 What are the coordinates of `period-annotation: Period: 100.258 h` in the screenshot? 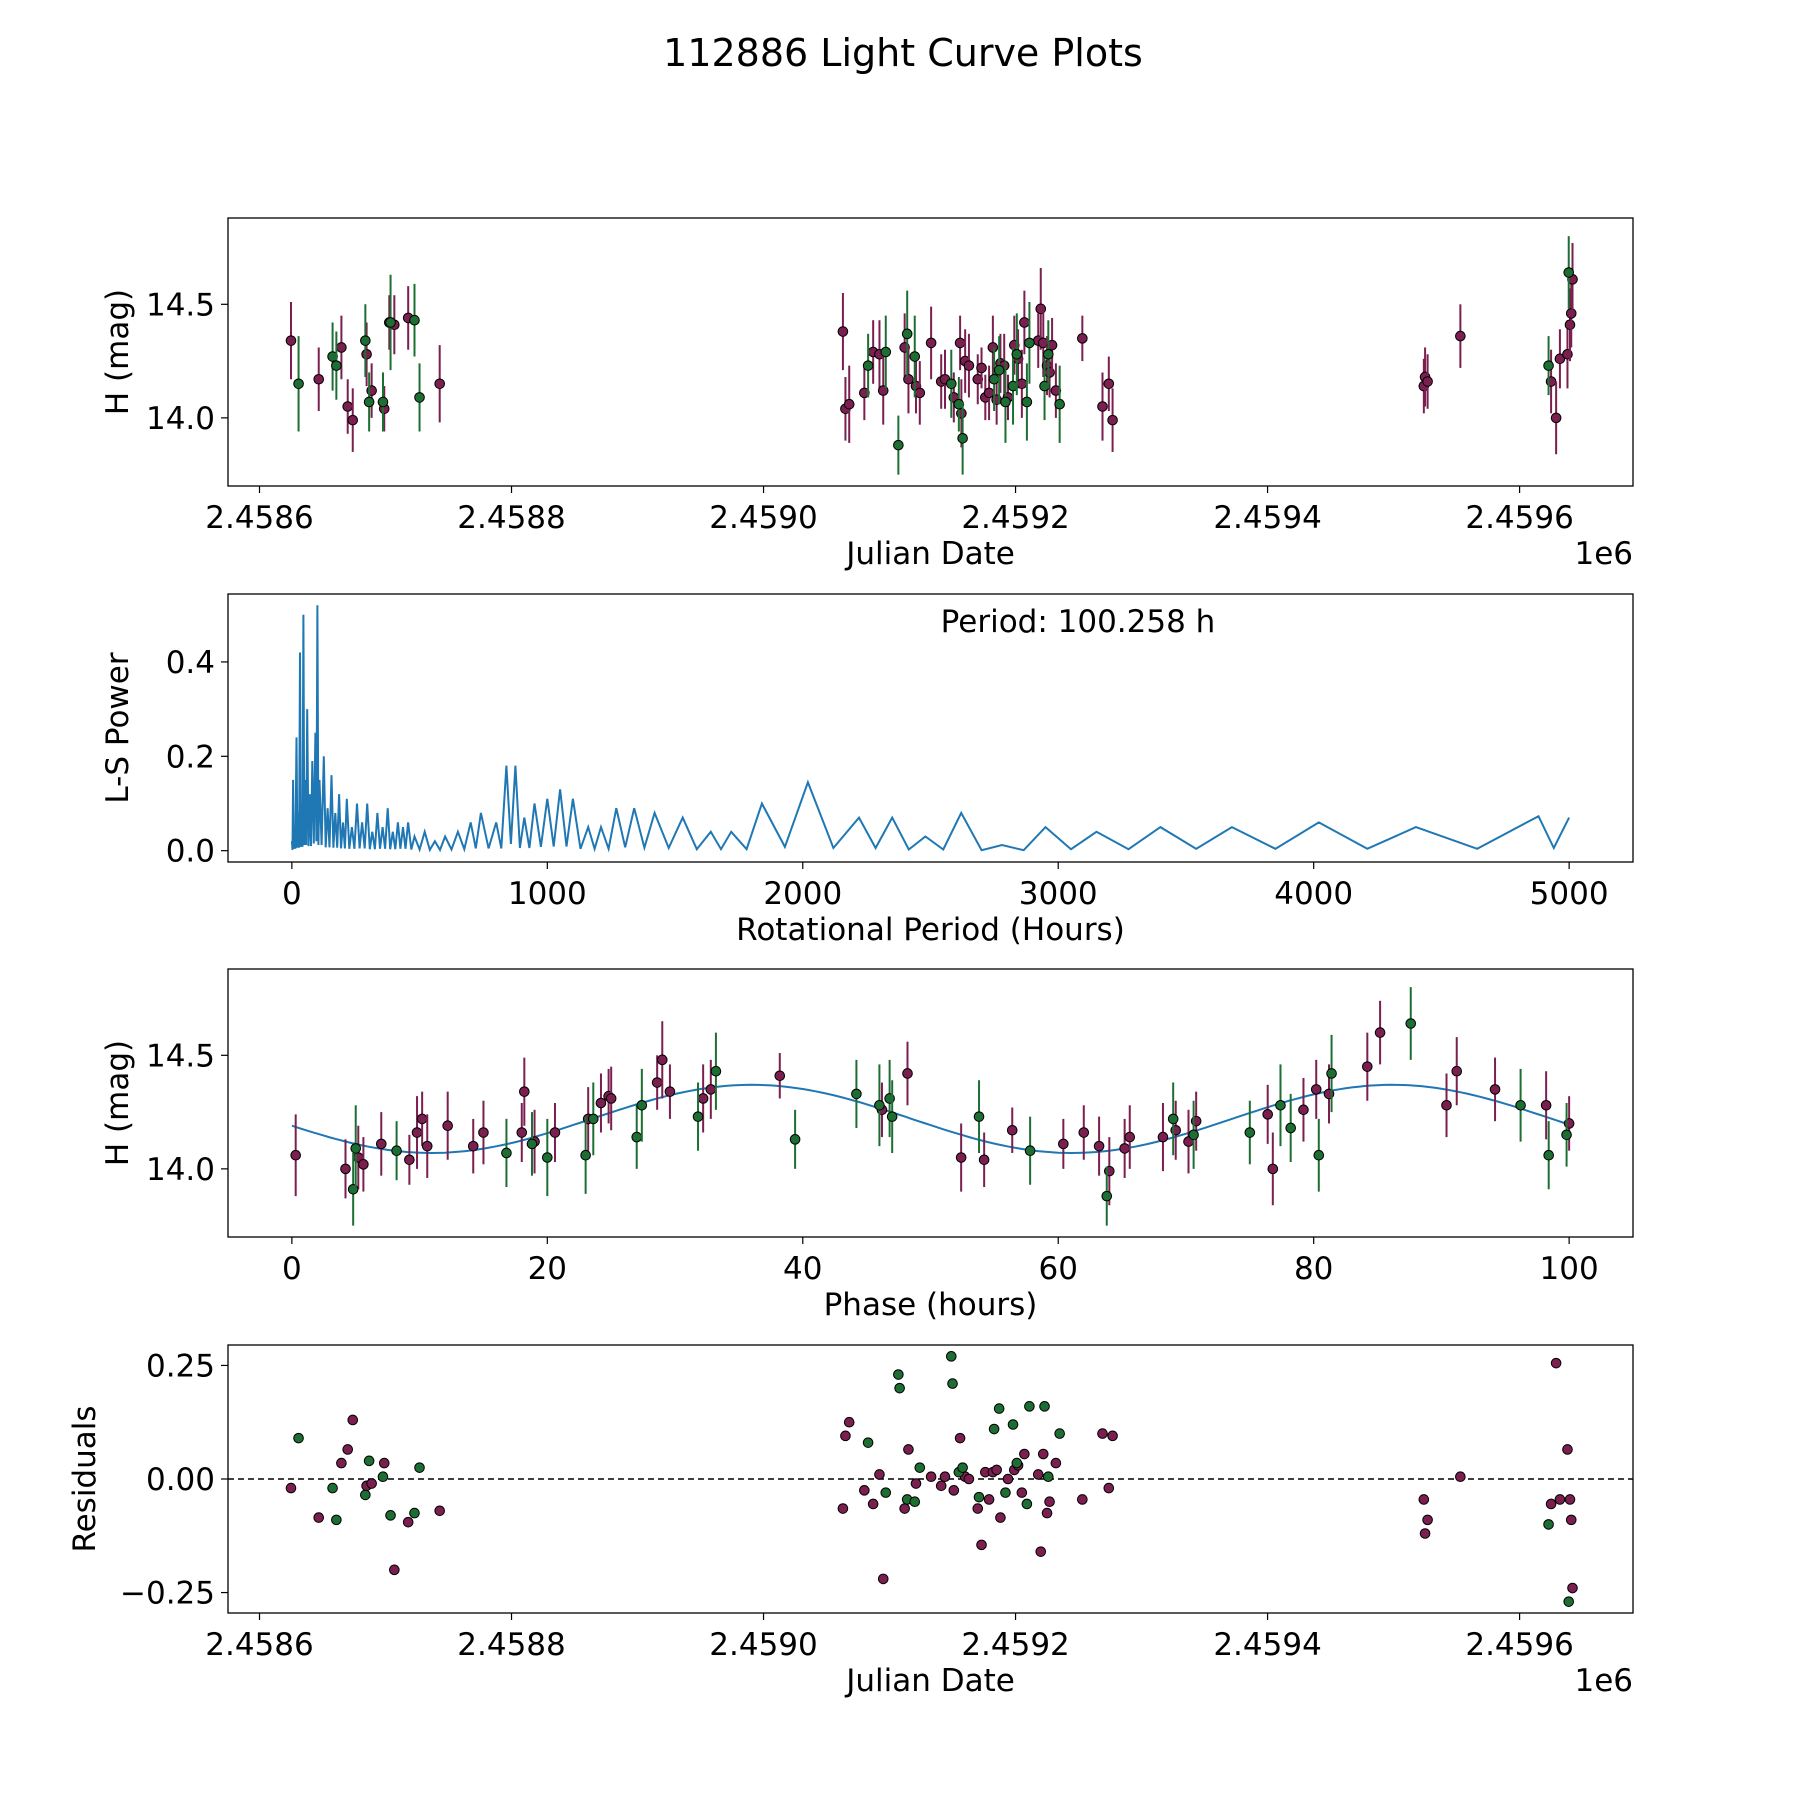 It's located at (1078, 622).